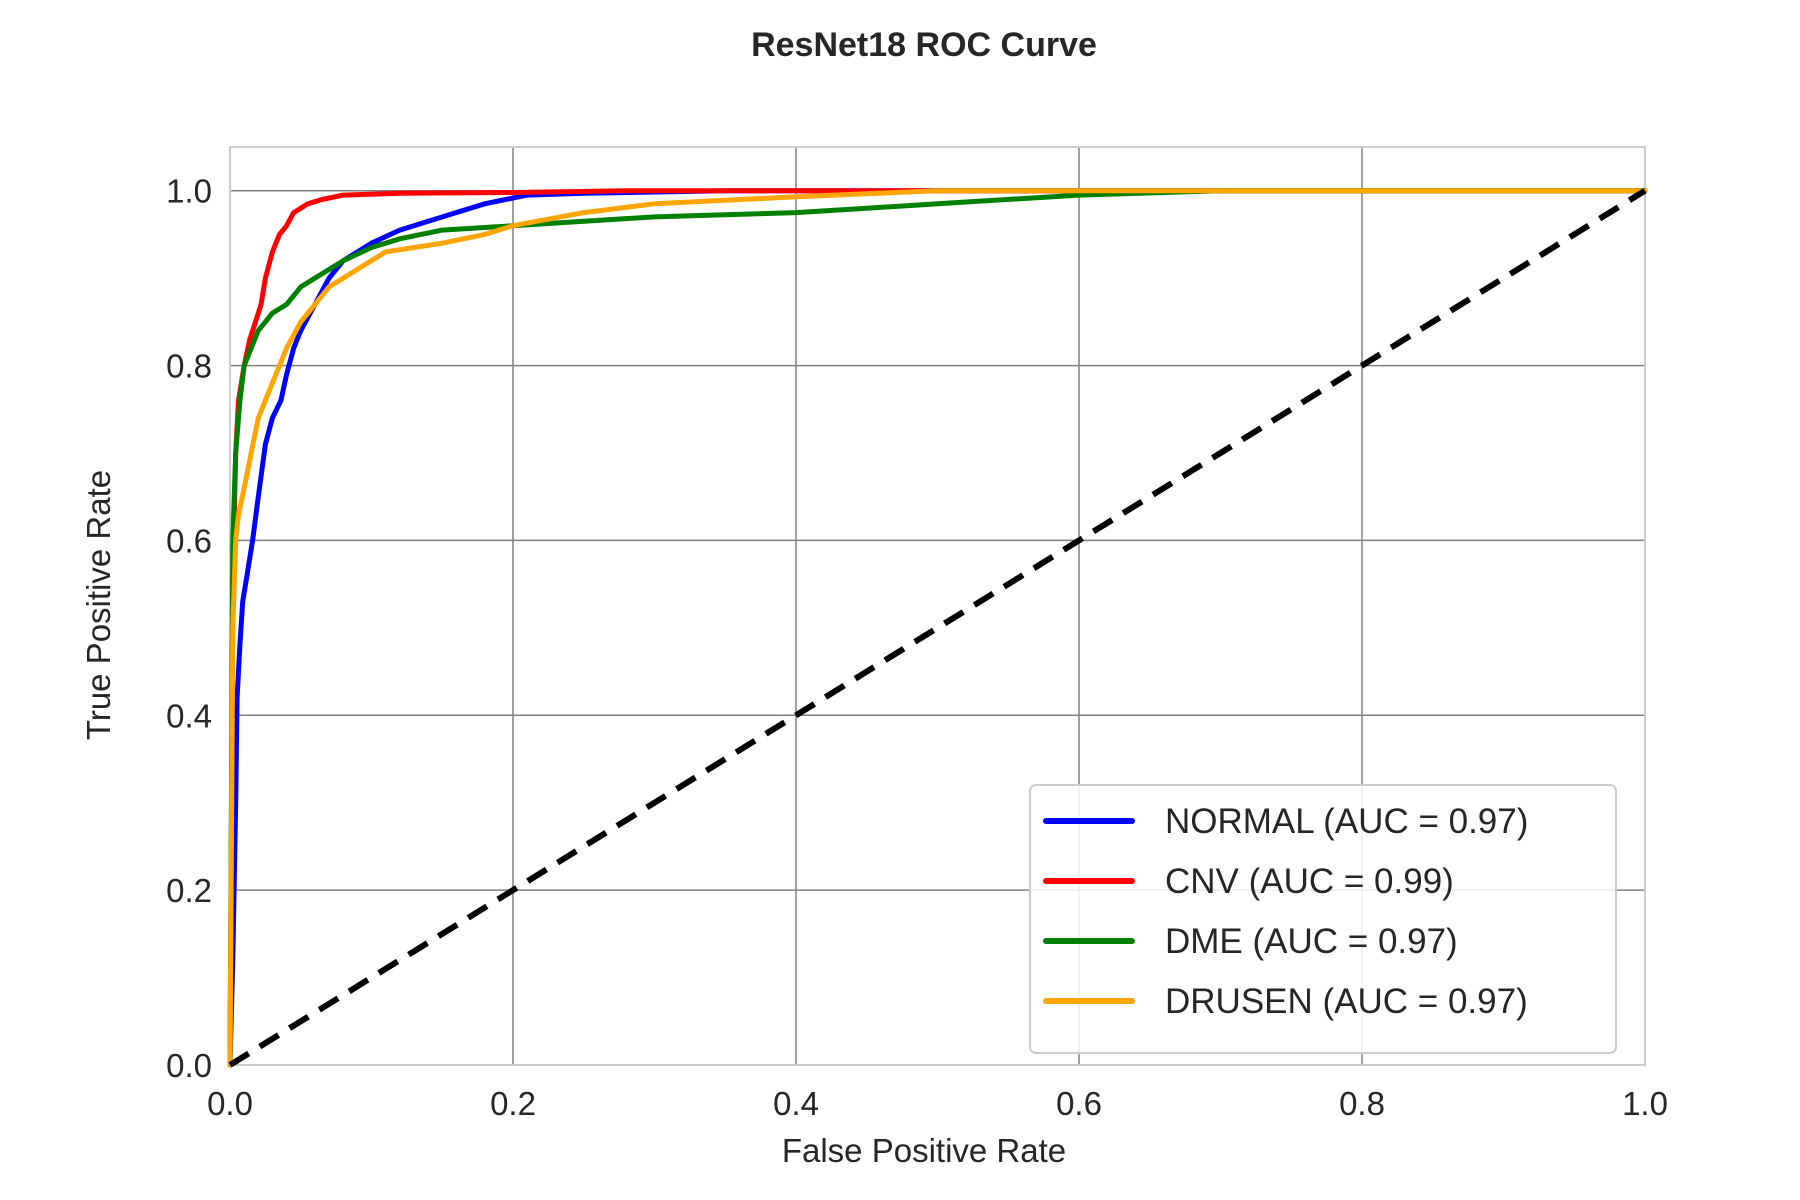  Describe the element at coordinates (1079, 1103) in the screenshot. I see `x-tick-label: 0.6` at that location.